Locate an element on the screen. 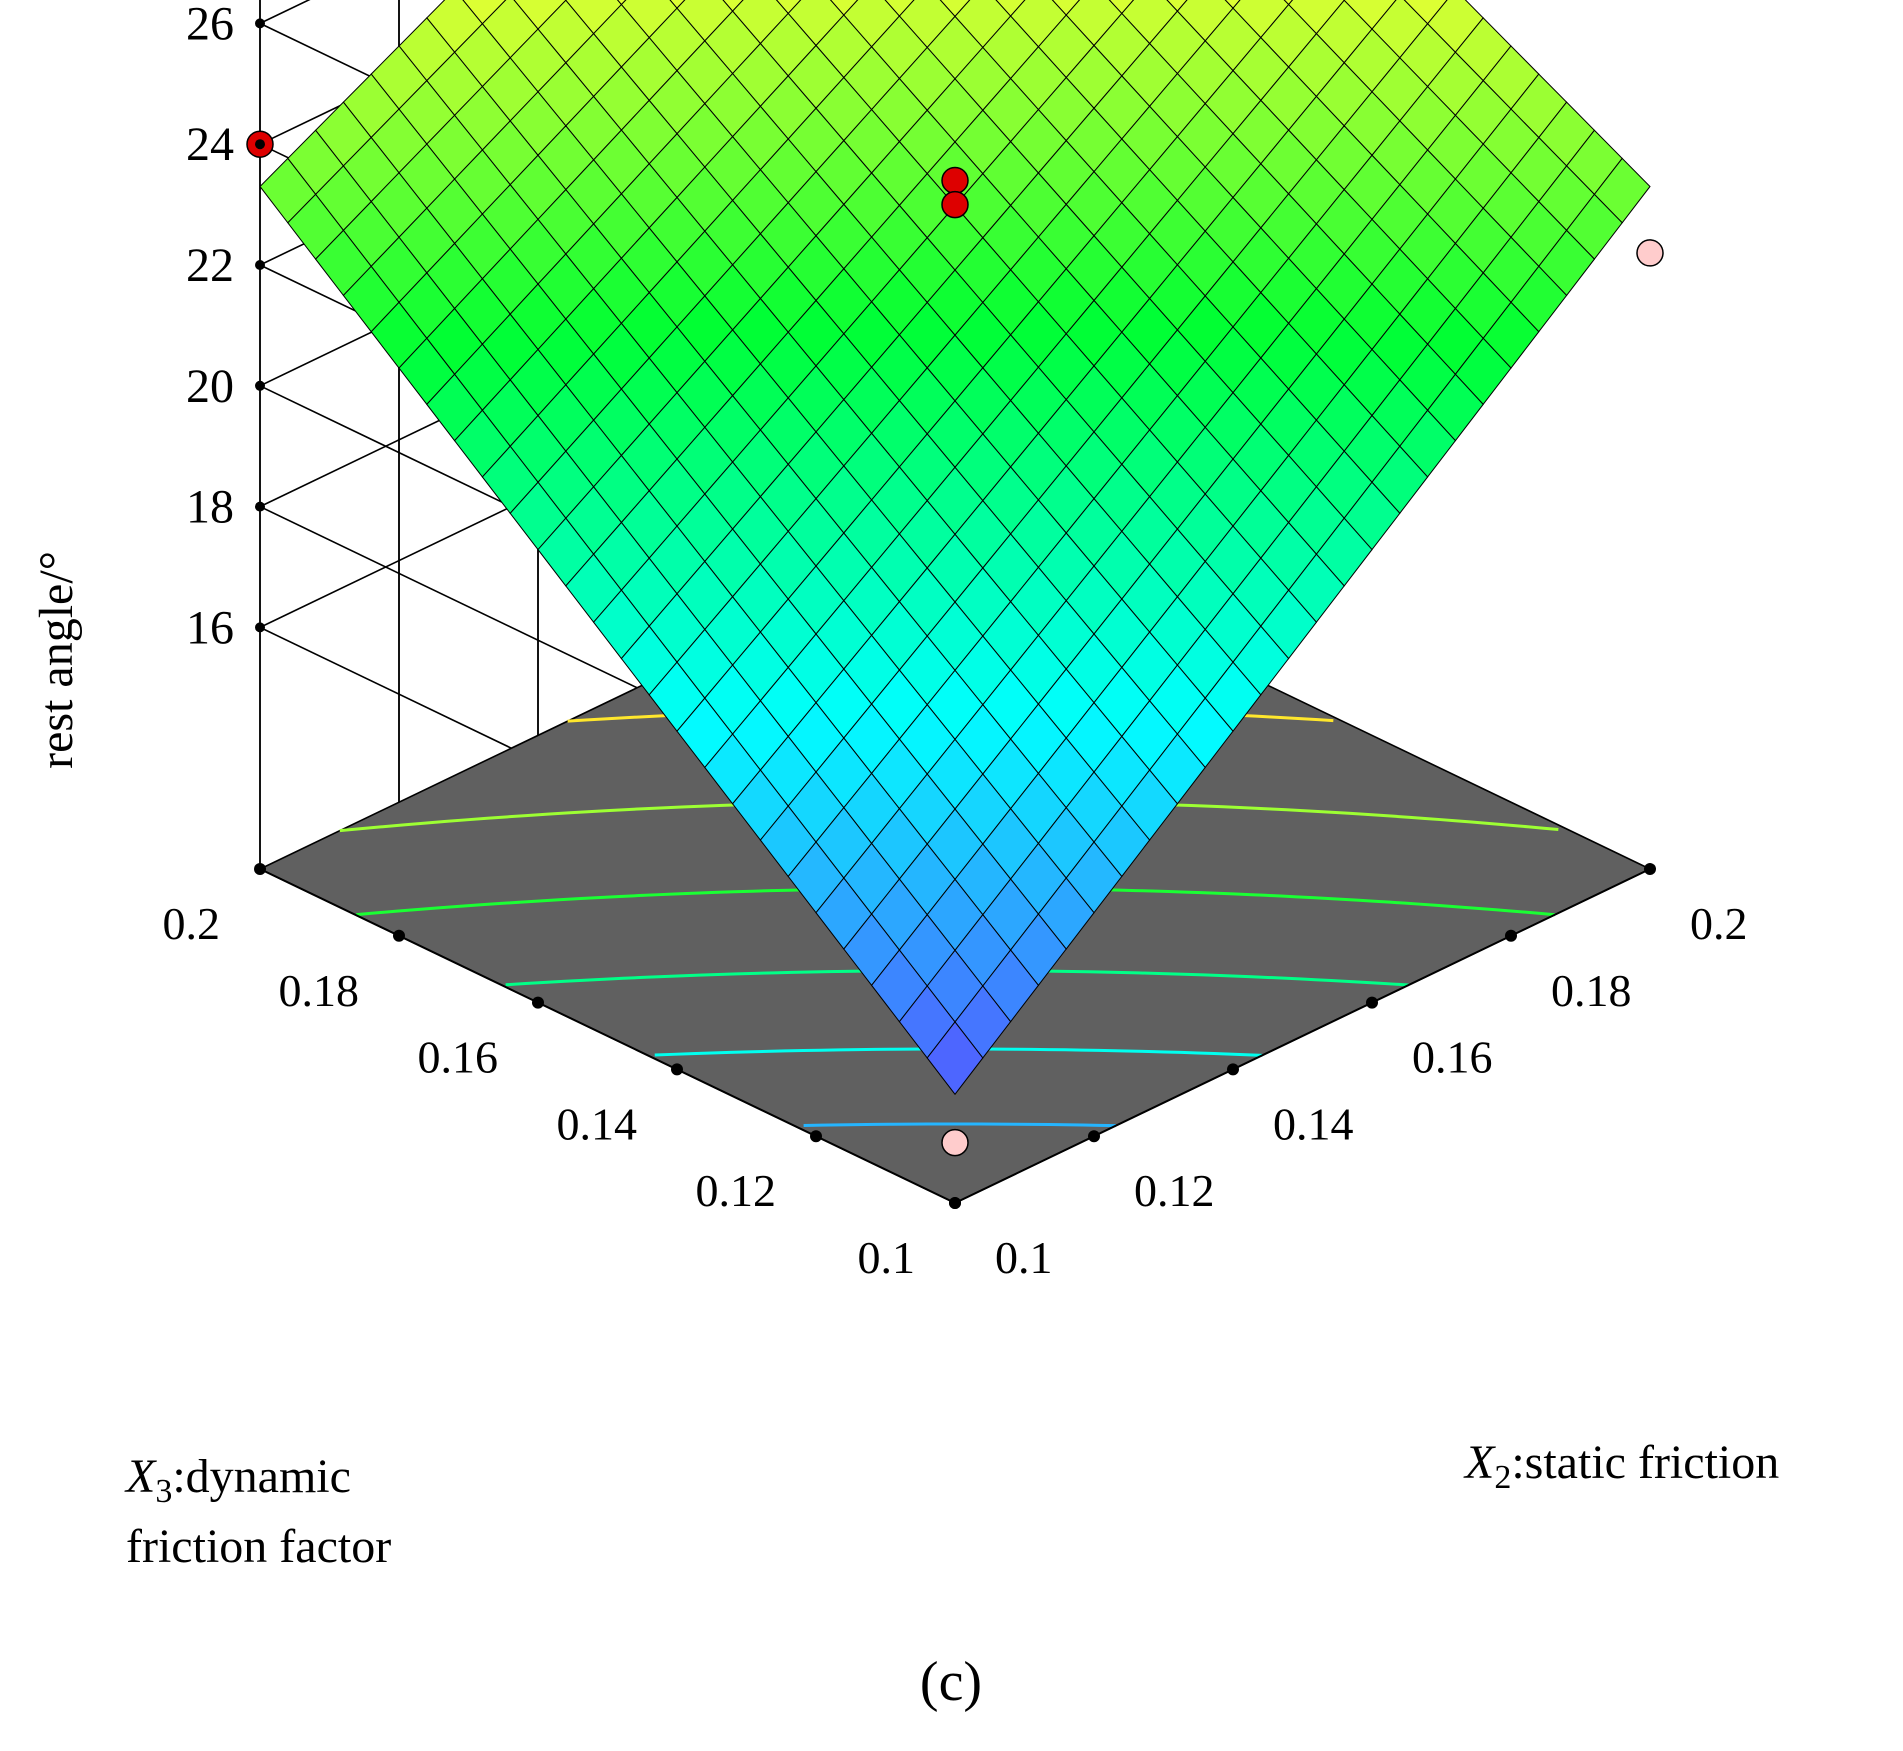 The width and height of the screenshot is (1903, 1751). panel-label: (c) is located at coordinates (951, 1682).